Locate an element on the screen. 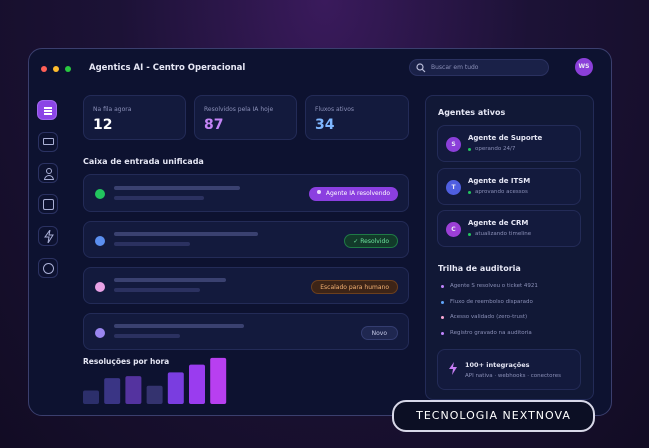 The image size is (649, 448). agent-name: Agente de Suporte is located at coordinates (505, 138).